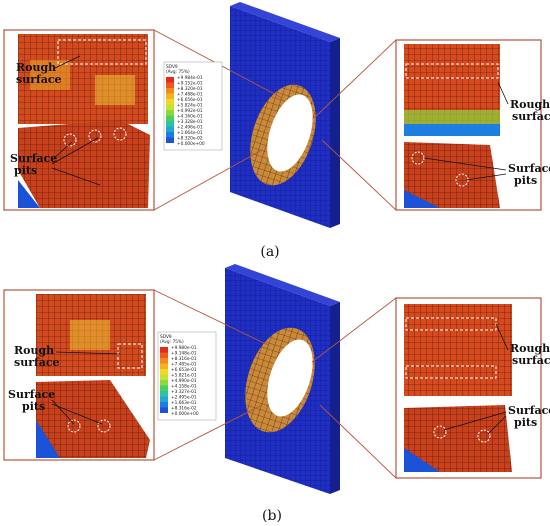  What do you see at coordinates (190, 89) in the screenshot?
I see `legend-value: +8.320e-01` at bounding box center [190, 89].